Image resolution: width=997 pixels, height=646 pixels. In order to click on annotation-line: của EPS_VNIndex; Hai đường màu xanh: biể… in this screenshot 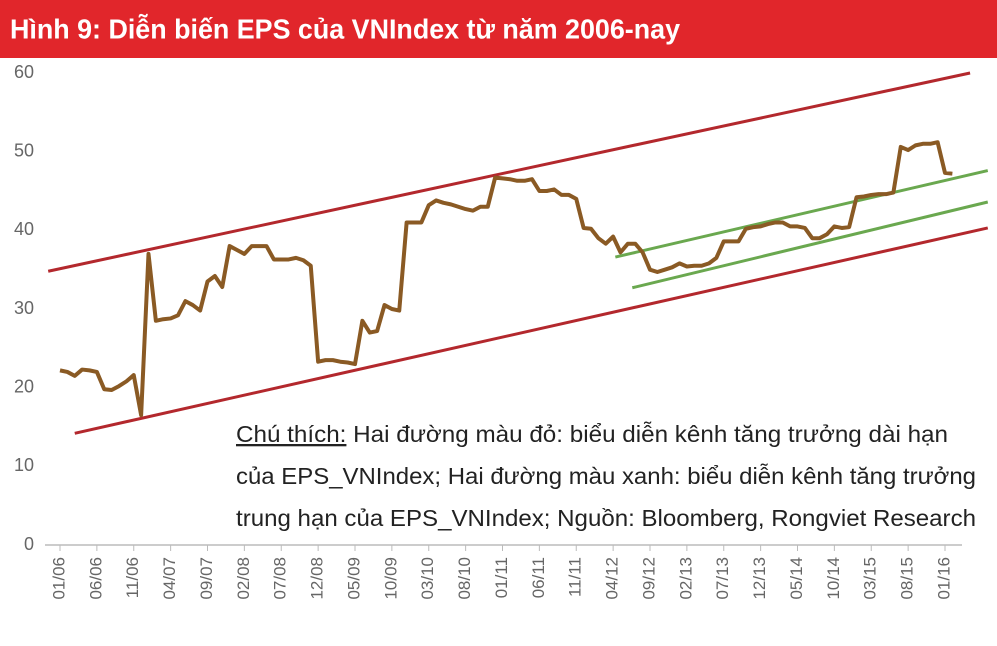, I will do `click(606, 476)`.